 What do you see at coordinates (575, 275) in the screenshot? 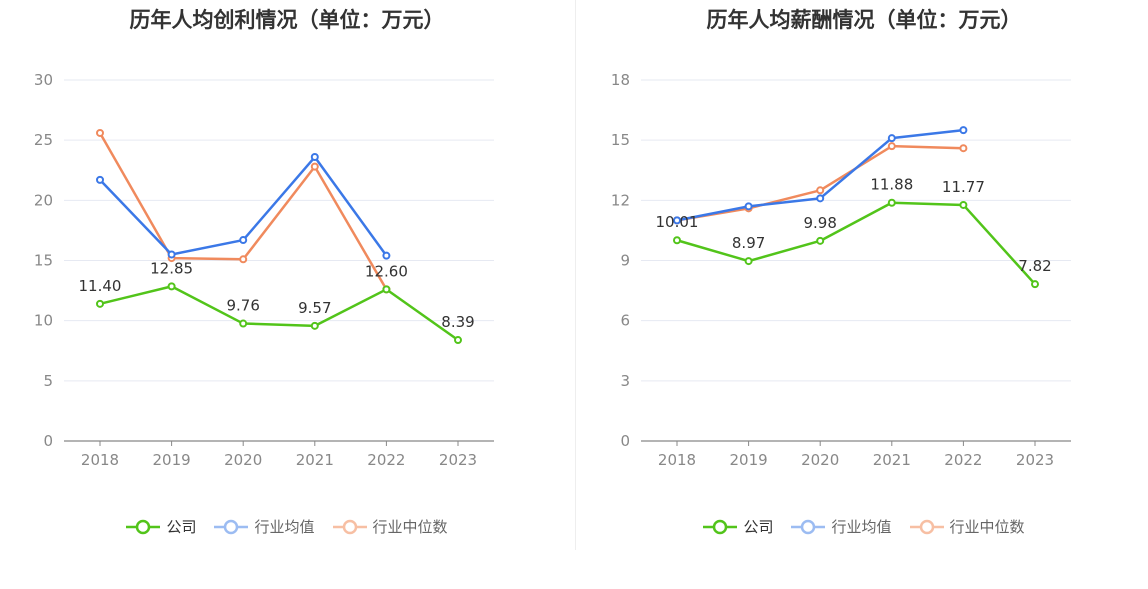
I see `panel-divider` at bounding box center [575, 275].